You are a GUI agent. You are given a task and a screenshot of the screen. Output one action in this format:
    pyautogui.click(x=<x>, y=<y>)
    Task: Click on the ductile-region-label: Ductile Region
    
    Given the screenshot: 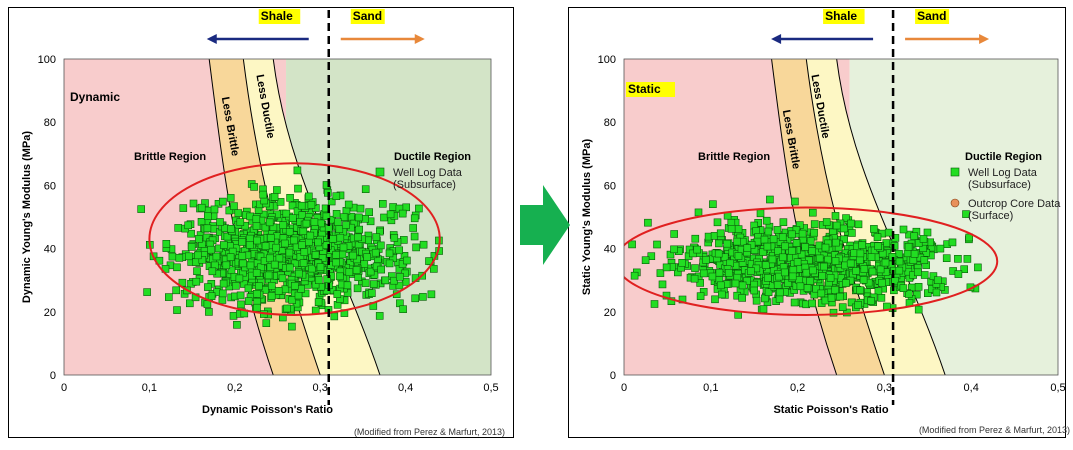 What is the action you would take?
    pyautogui.click(x=1003, y=157)
    